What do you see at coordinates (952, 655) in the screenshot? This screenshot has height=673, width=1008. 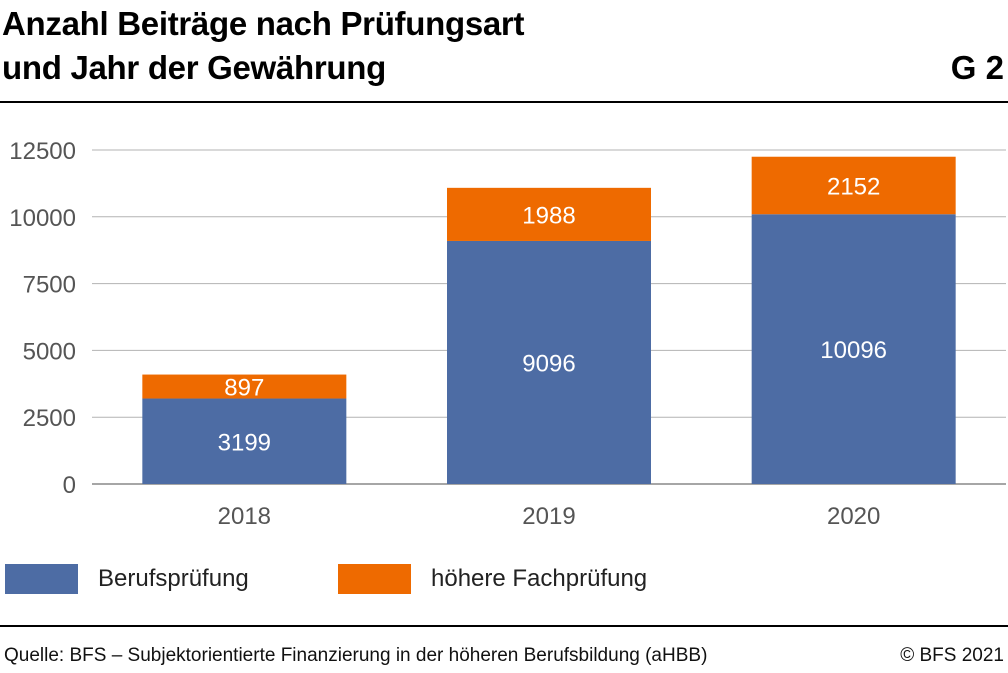 I see `copyright-note: © BFS 2021` at bounding box center [952, 655].